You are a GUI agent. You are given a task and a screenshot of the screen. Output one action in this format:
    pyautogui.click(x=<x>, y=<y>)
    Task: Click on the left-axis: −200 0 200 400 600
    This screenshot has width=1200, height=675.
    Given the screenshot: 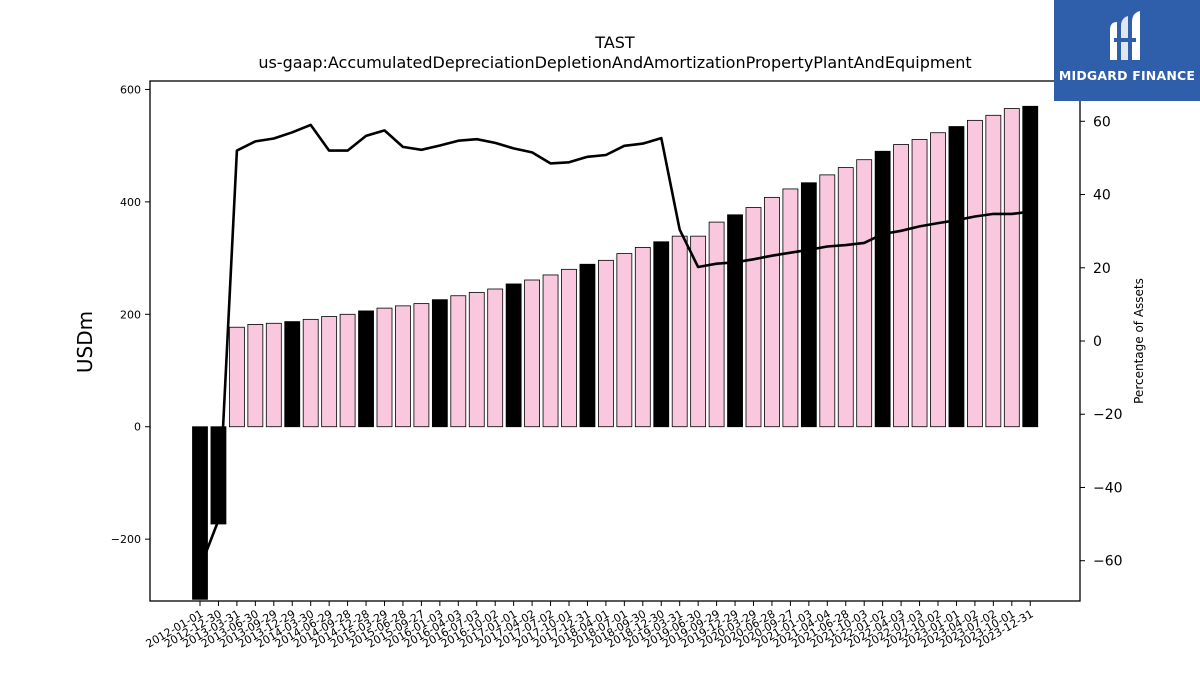 What is the action you would take?
    pyautogui.click(x=130, y=314)
    